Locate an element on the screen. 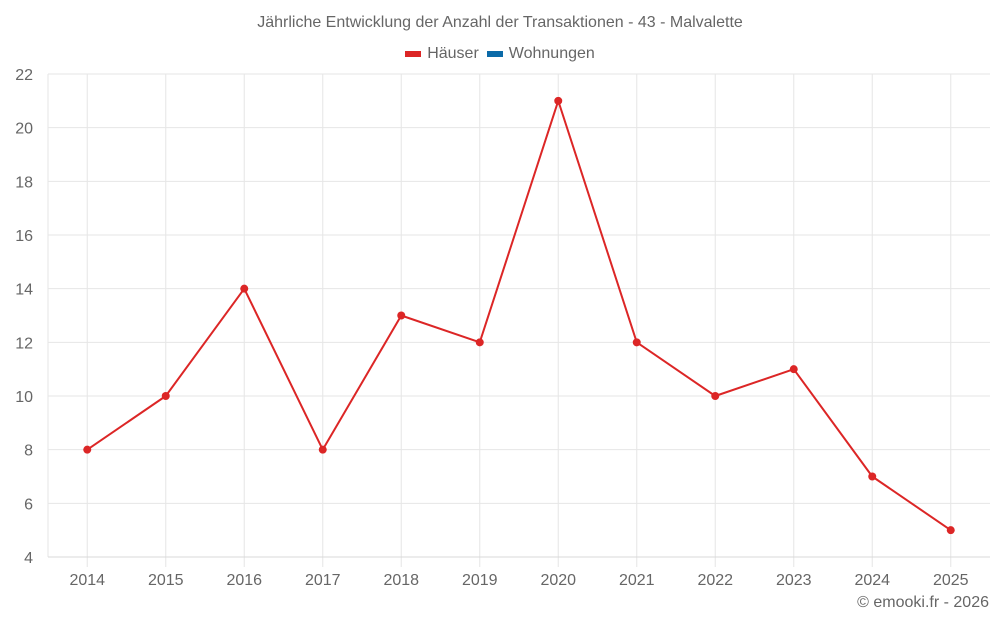 The width and height of the screenshot is (1000, 625). y-tick-label: 18 is located at coordinates (24, 182).